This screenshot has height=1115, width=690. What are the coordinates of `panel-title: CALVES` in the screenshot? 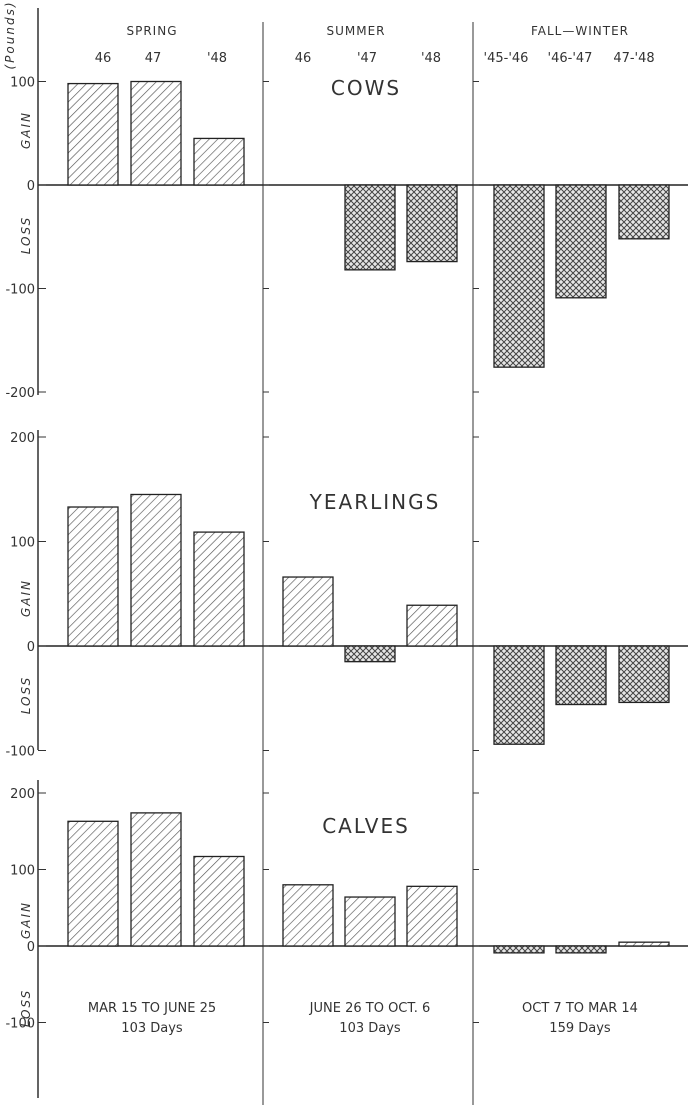 It's located at (366, 826).